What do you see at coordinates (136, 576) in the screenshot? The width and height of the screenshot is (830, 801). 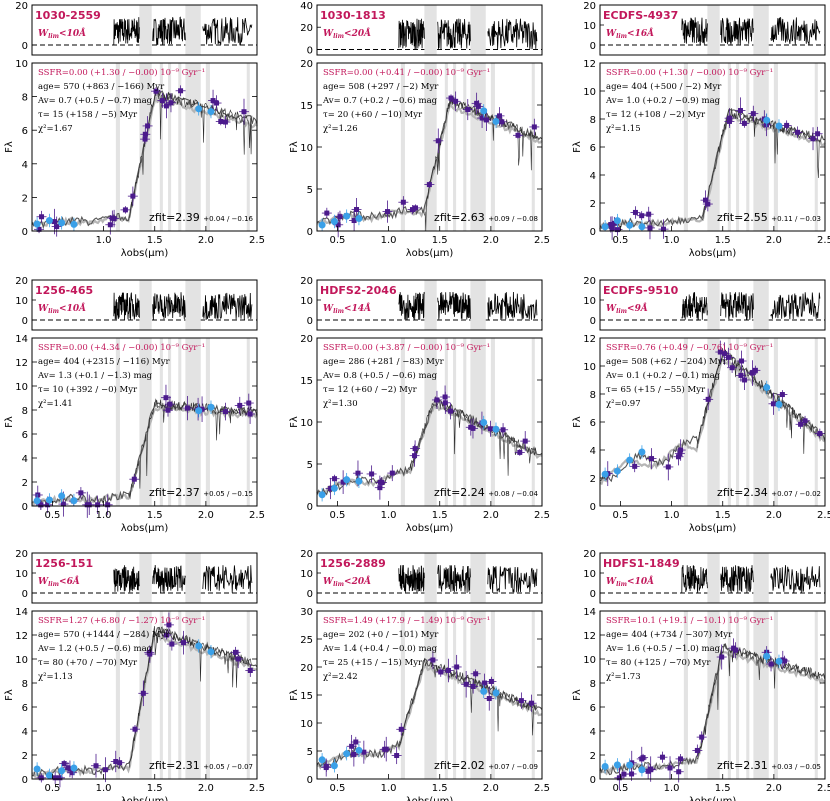 I see `spectrum-panel: 0 10 20 1256-151 Wlim<6Å` at bounding box center [136, 576].